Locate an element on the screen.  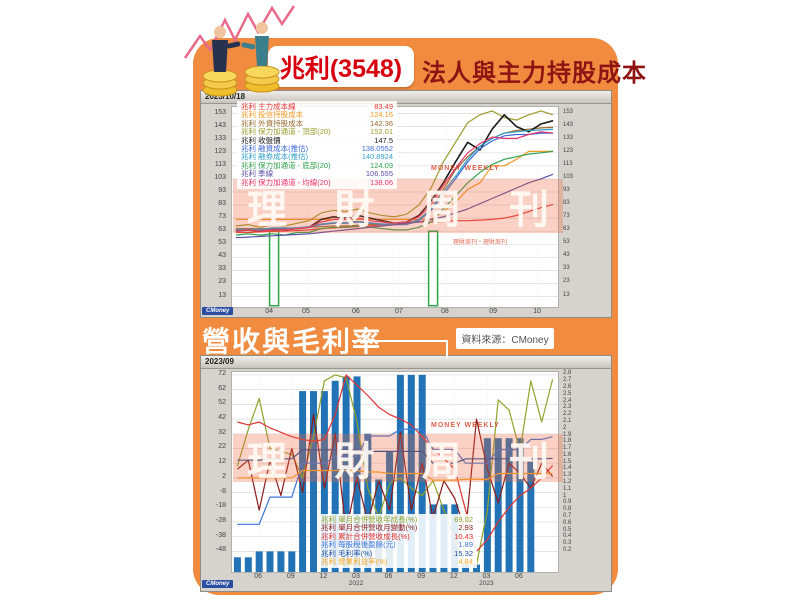
revenue-margin-plot is located at coordinates (395, 472).